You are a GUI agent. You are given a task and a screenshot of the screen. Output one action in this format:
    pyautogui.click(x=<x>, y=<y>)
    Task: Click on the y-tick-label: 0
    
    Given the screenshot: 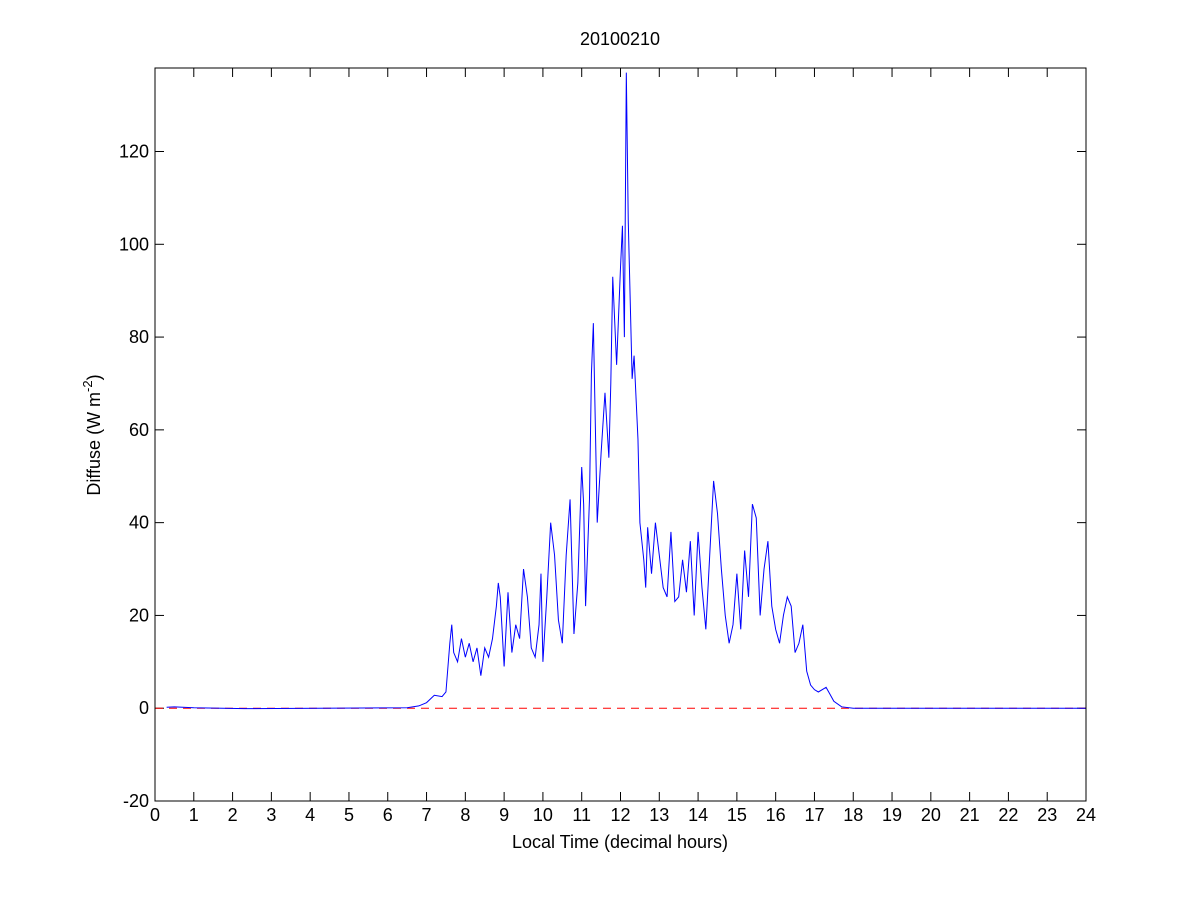 What is the action you would take?
    pyautogui.click(x=144, y=708)
    